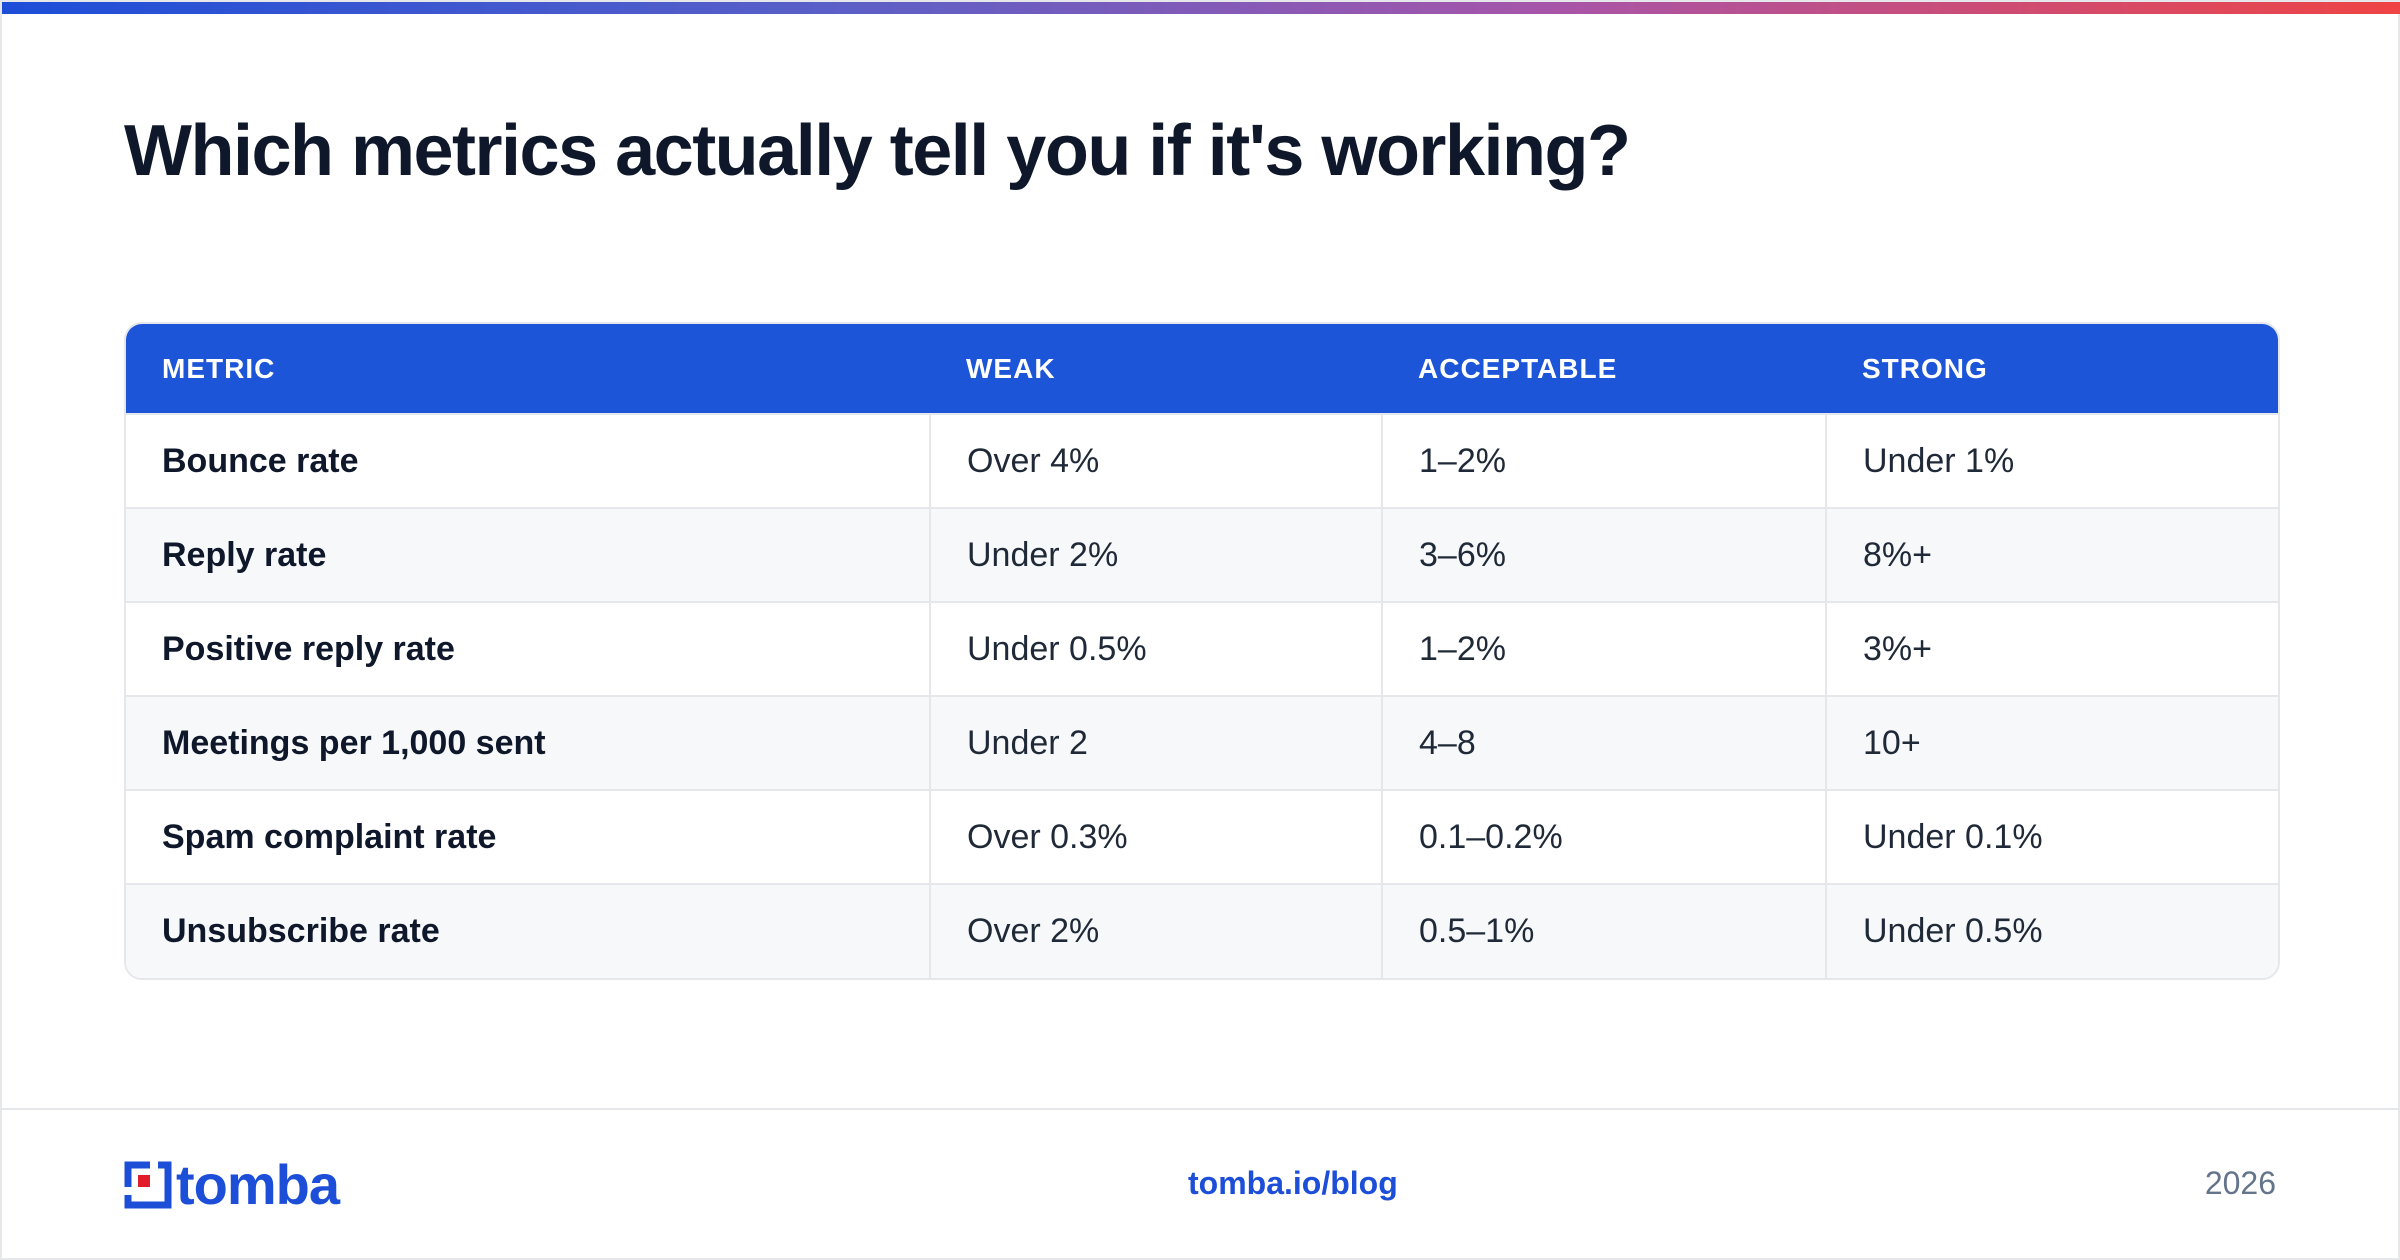  I want to click on logo-wordmark: tomba, so click(258, 1184).